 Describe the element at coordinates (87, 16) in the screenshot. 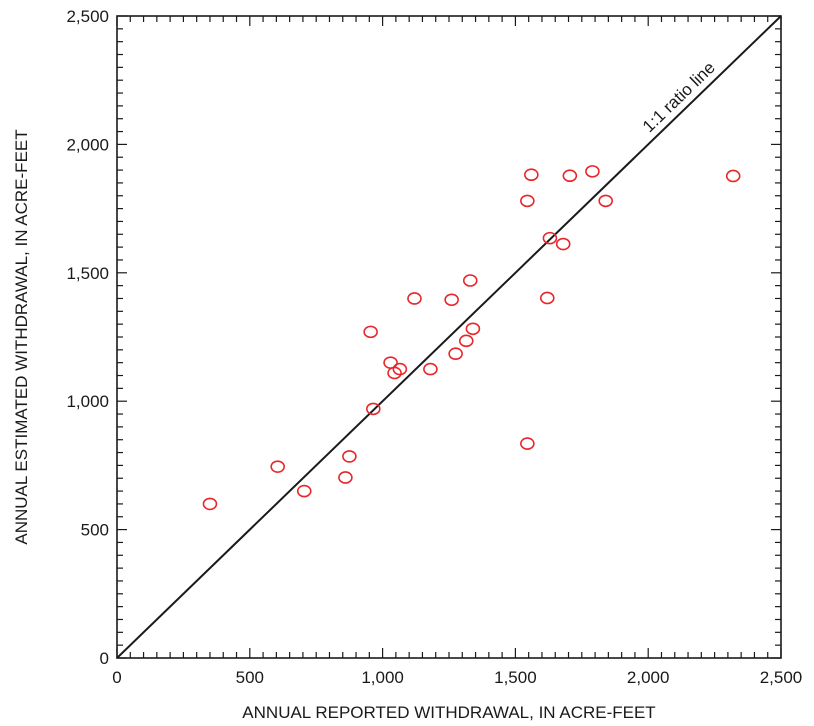

I see `y-tick-label: 2,500` at that location.